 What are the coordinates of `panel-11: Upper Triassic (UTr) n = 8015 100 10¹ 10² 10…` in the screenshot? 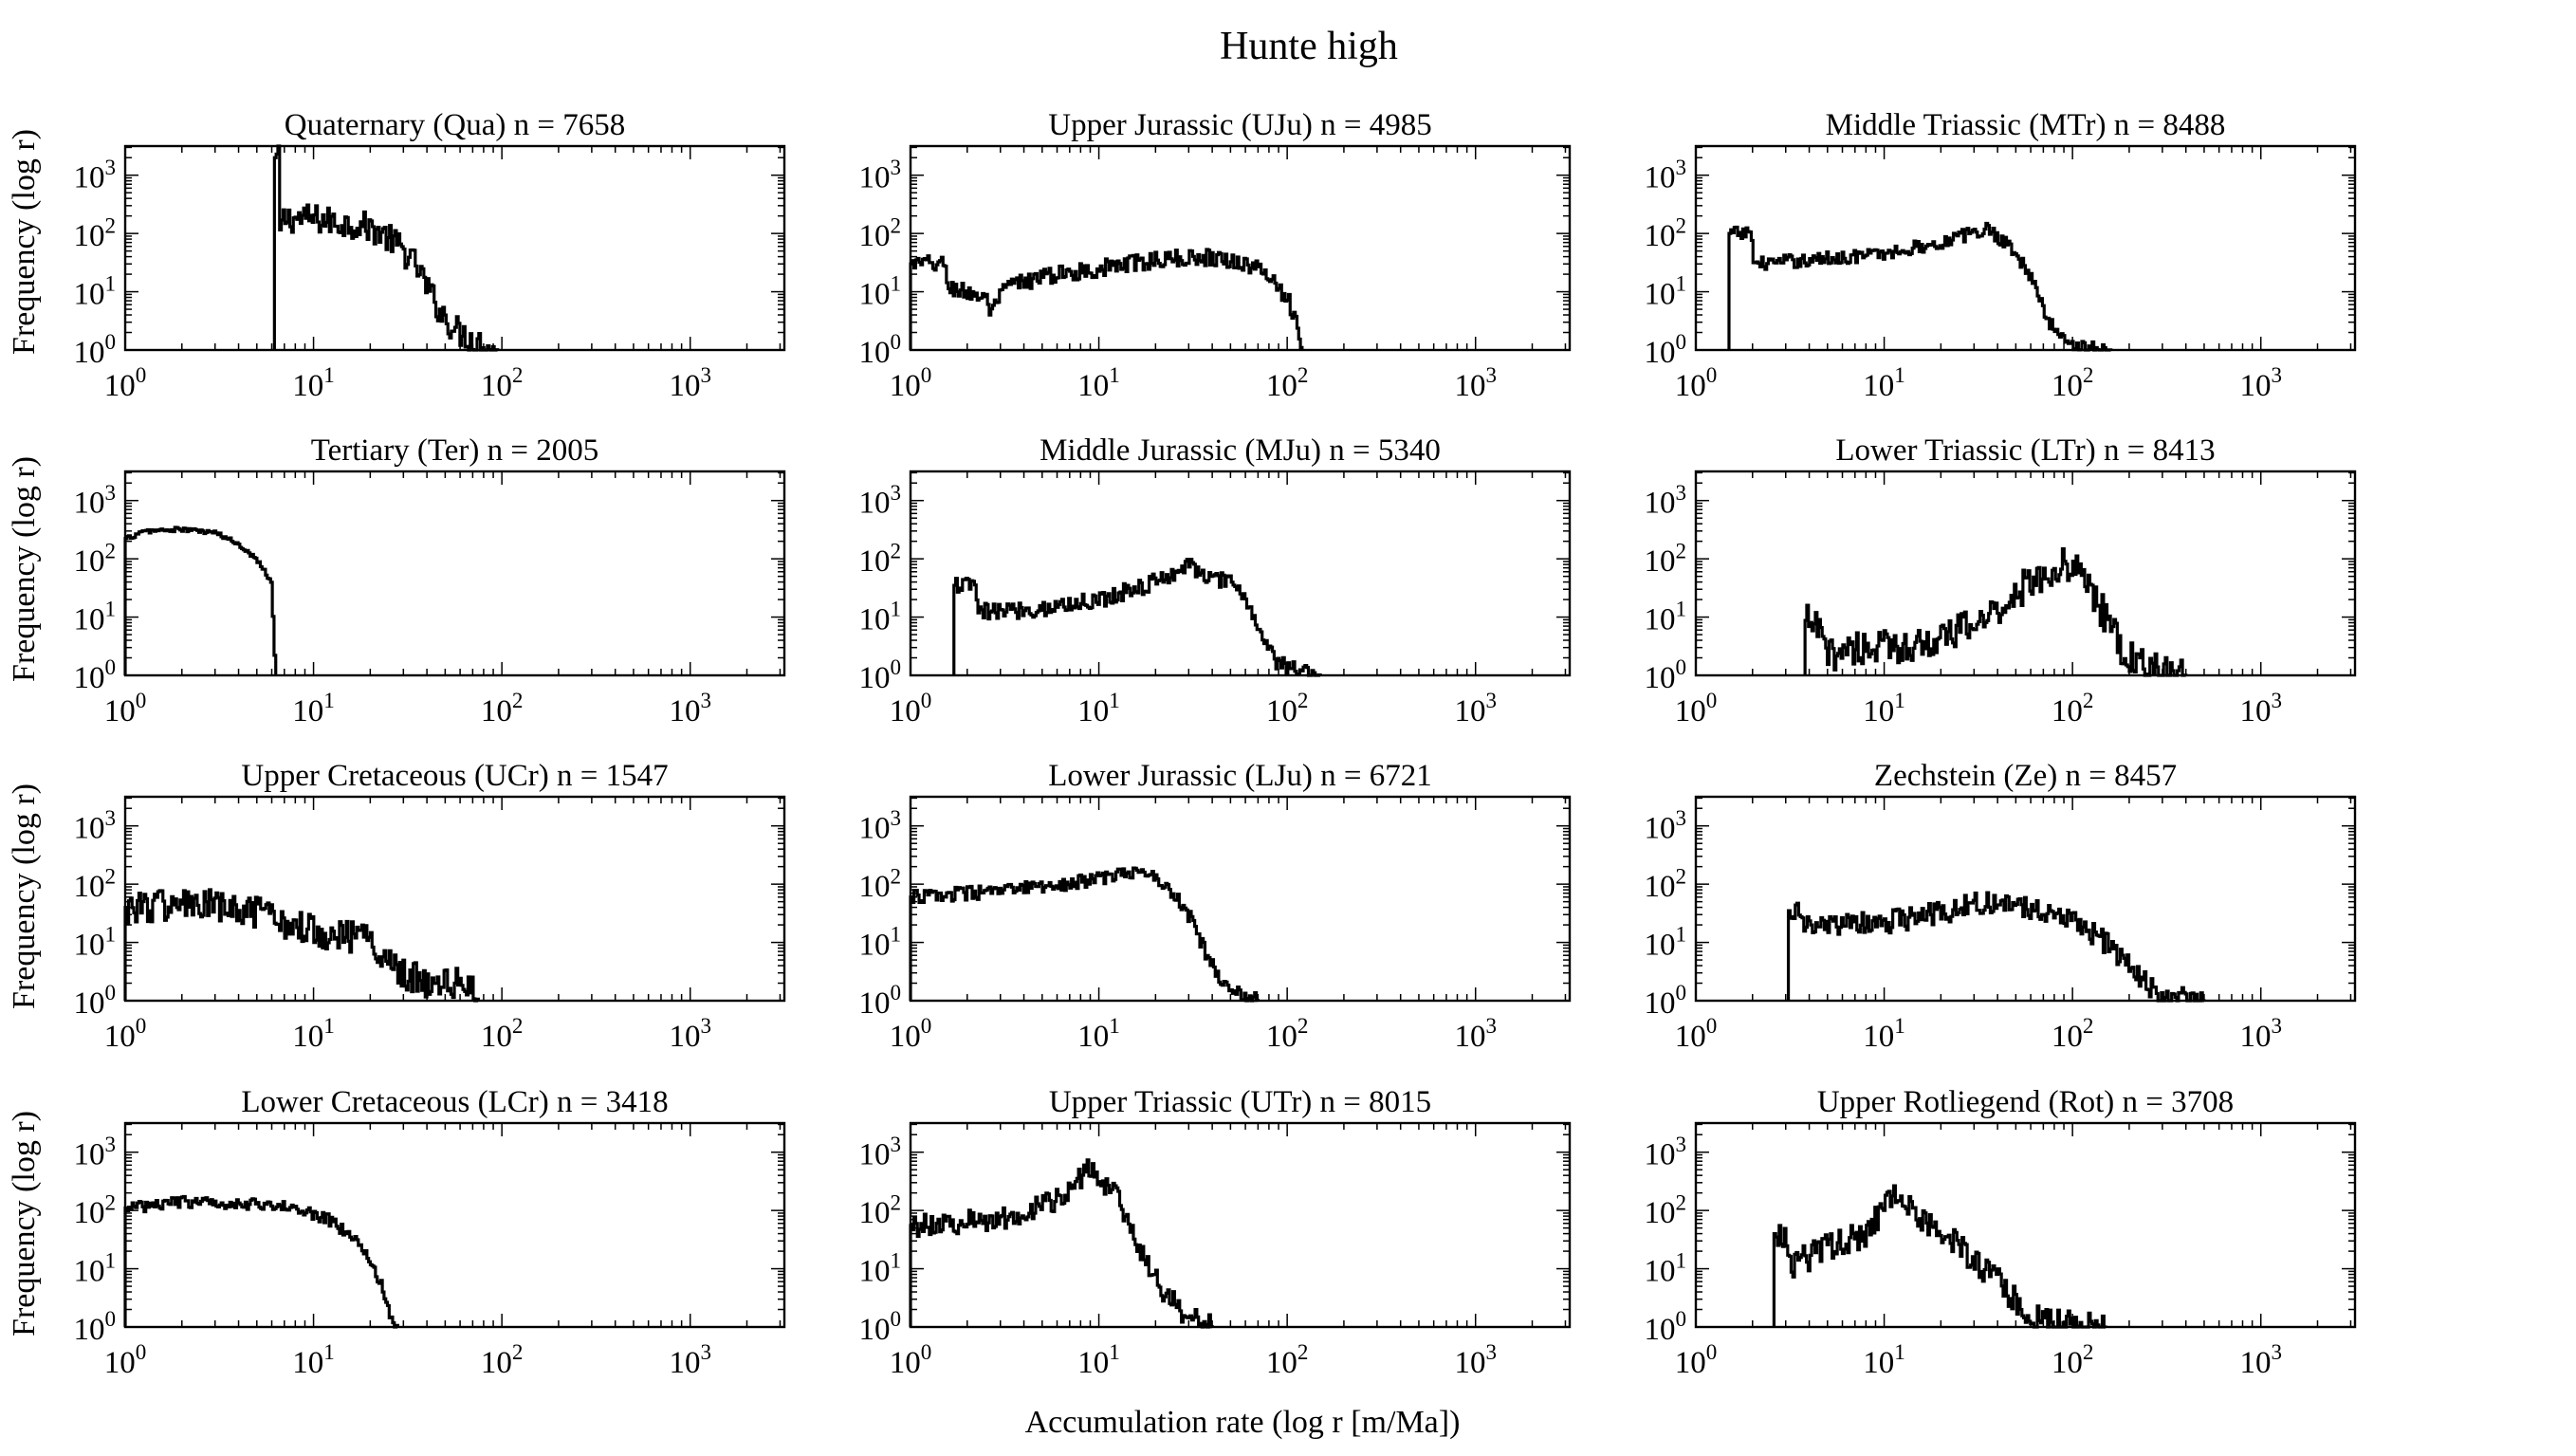 It's located at (1215, 1232).